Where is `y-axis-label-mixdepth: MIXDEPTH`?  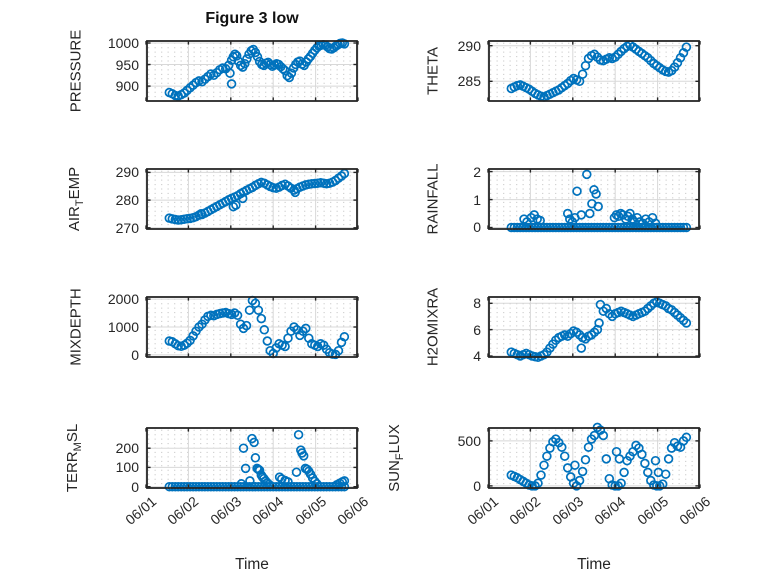 y-axis-label-mixdepth: MIXDEPTH is located at coordinates (76, 327).